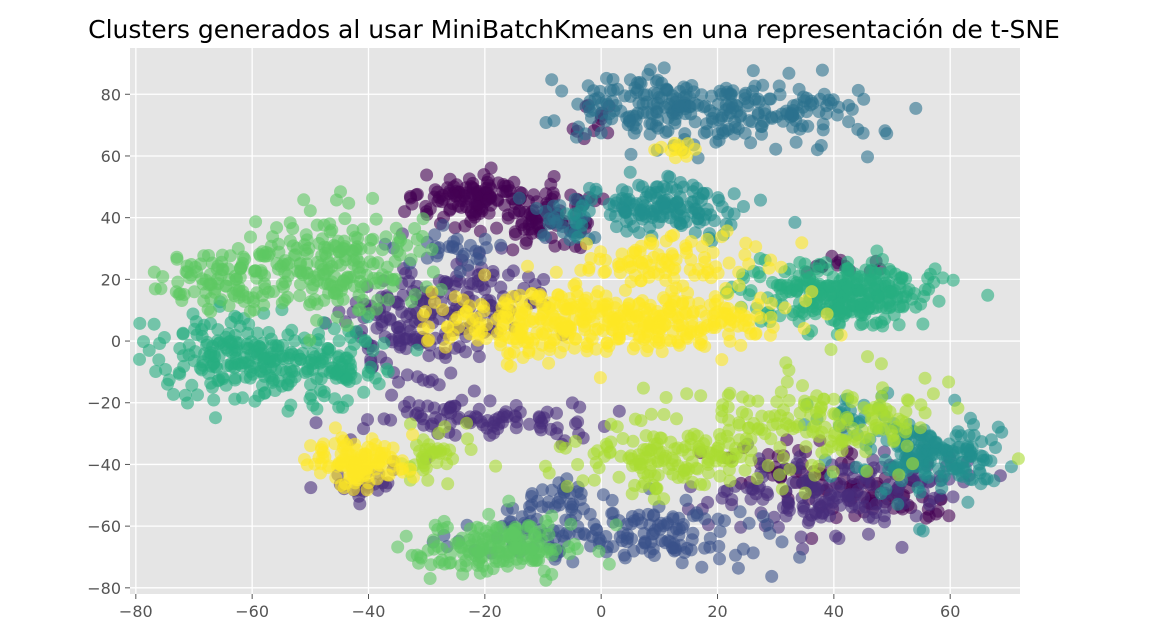 The image size is (1149, 640). What do you see at coordinates (485, 611) in the screenshot?
I see `x-tick-label: −20` at bounding box center [485, 611].